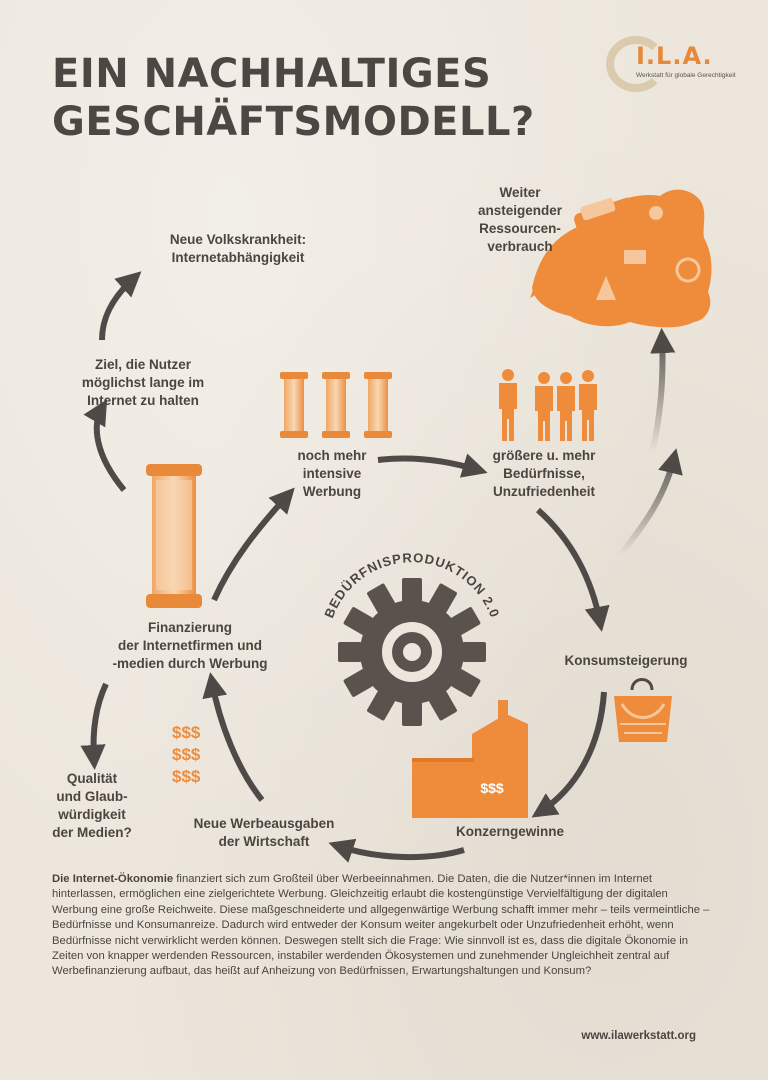  What do you see at coordinates (332, 491) in the screenshot?
I see `node-werbung-line-3: Werbung` at bounding box center [332, 491].